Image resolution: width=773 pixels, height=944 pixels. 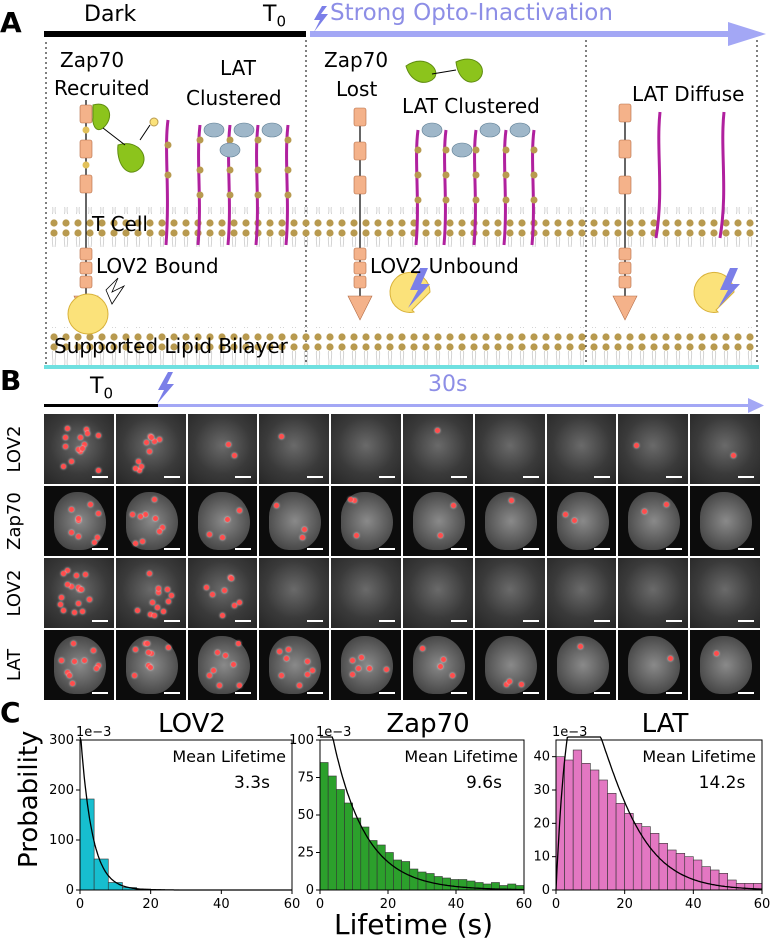 I want to click on grb2-sos-frame2, so click(x=476, y=140).